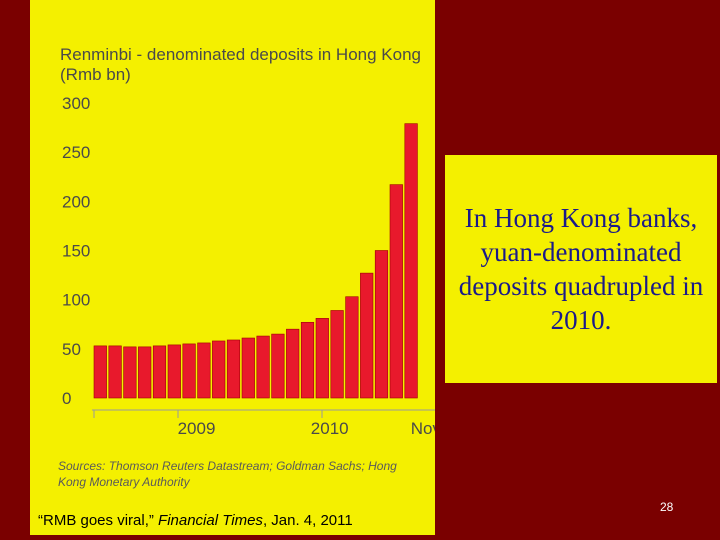  What do you see at coordinates (71, 349) in the screenshot?
I see `y-tick-label: 50` at bounding box center [71, 349].